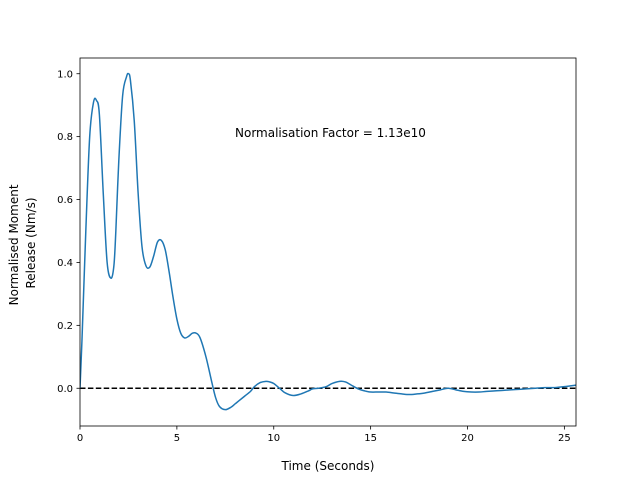 The width and height of the screenshot is (640, 480). Describe the element at coordinates (273, 438) in the screenshot. I see `x-tick-label: 10` at that location.